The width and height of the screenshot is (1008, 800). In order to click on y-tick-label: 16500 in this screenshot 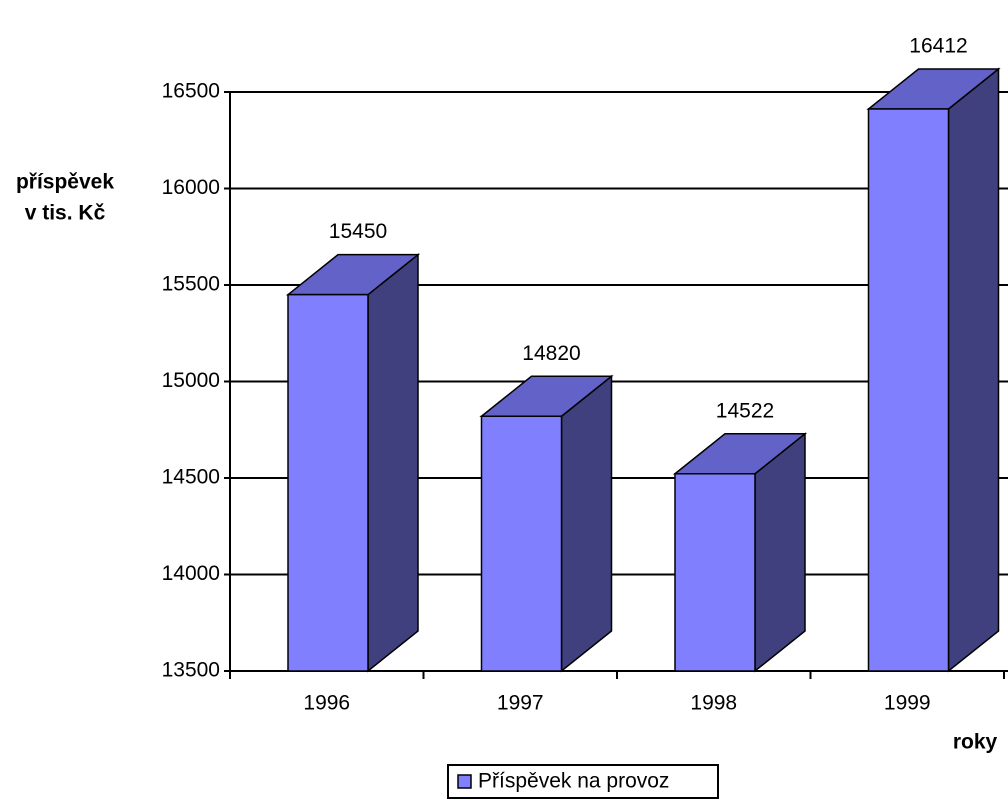, I will do `click(191, 91)`.